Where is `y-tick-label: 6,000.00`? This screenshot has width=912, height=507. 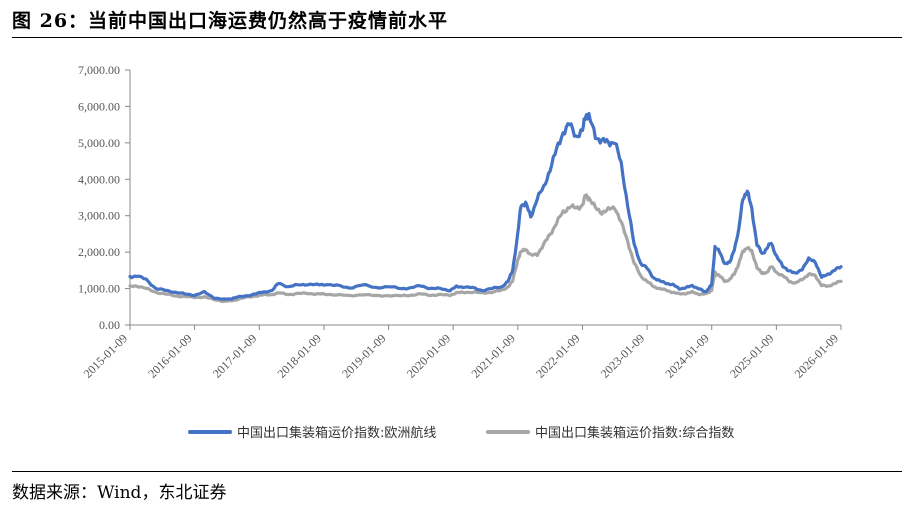 y-tick-label: 6,000.00 is located at coordinates (99, 106).